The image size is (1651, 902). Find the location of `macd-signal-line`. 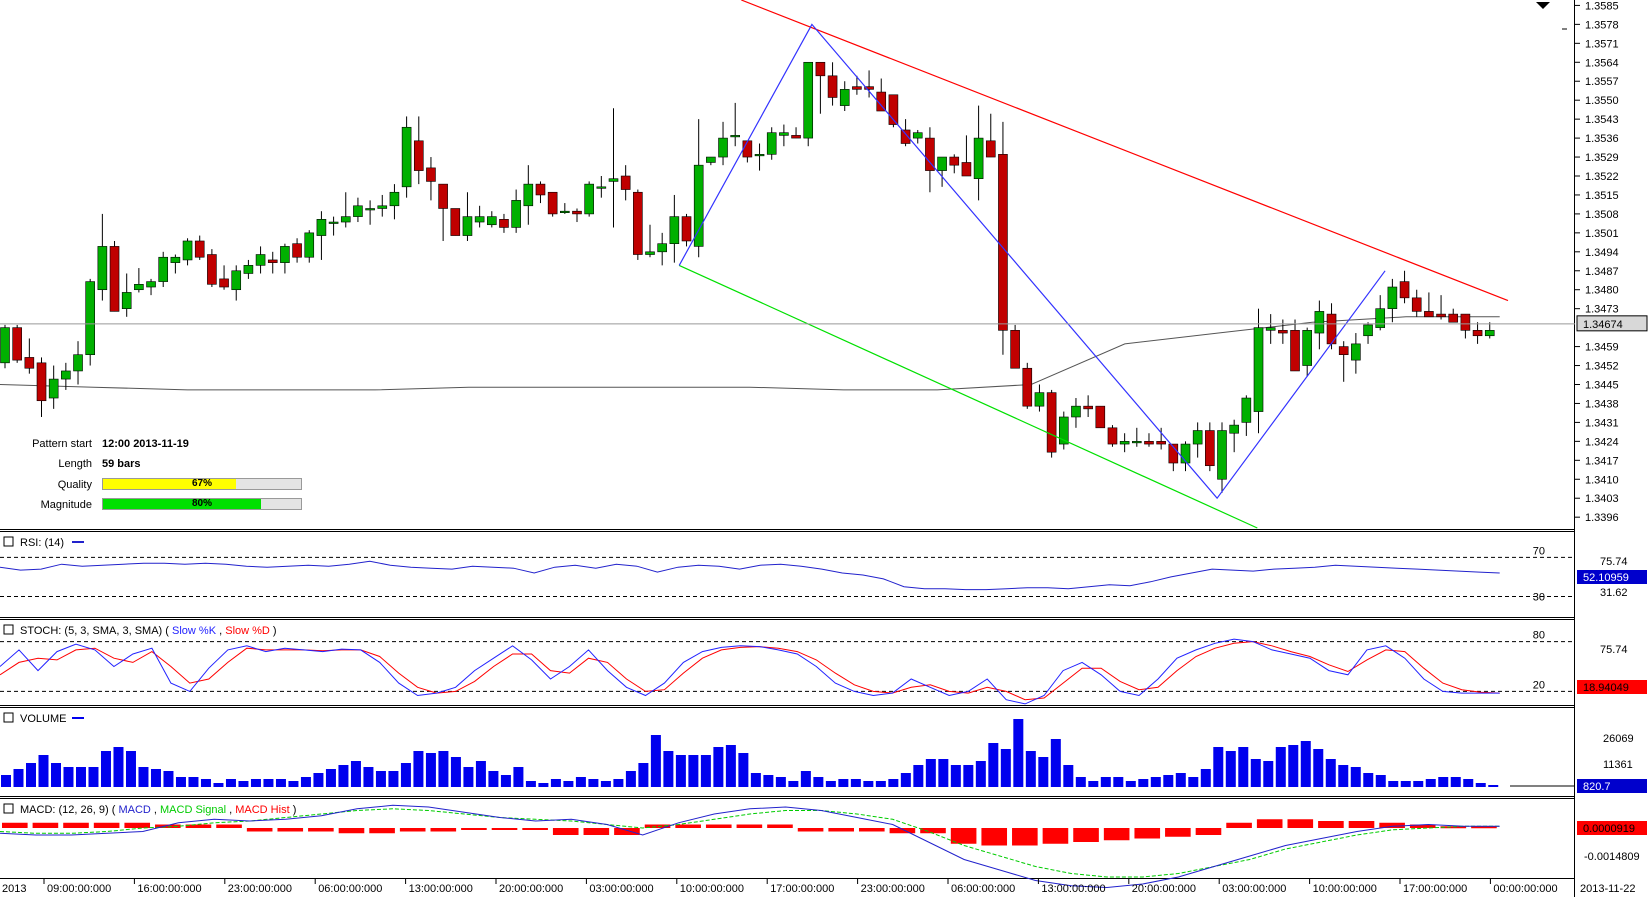

macd-signal-line is located at coordinates (750, 843).